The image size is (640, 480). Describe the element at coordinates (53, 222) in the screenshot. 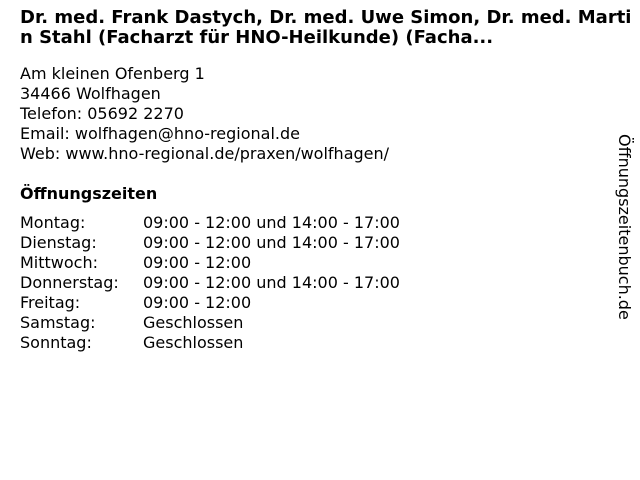

I see `day-label: Montag:` at that location.